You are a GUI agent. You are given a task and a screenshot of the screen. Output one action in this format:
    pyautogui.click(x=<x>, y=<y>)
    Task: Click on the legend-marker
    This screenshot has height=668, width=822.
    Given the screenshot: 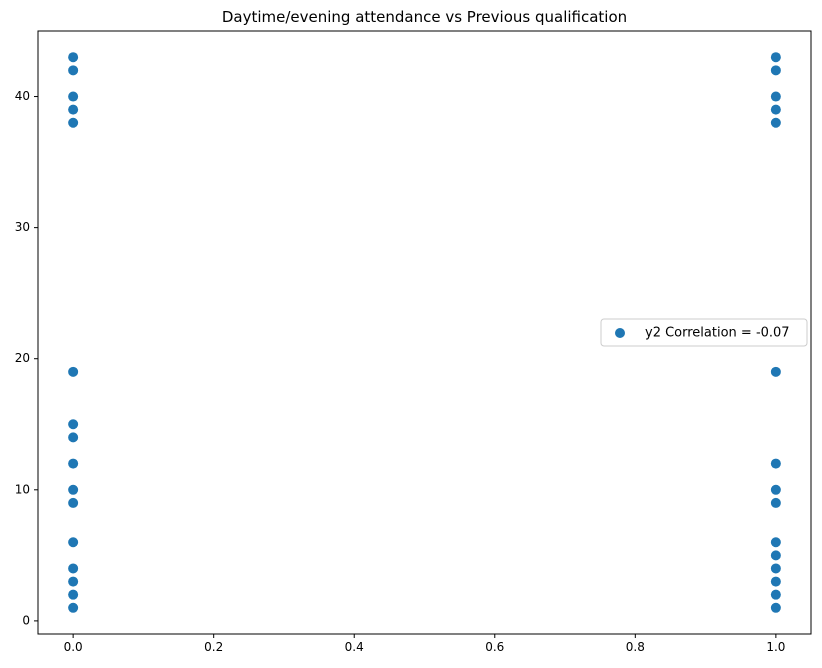 What is the action you would take?
    pyautogui.click(x=620, y=333)
    